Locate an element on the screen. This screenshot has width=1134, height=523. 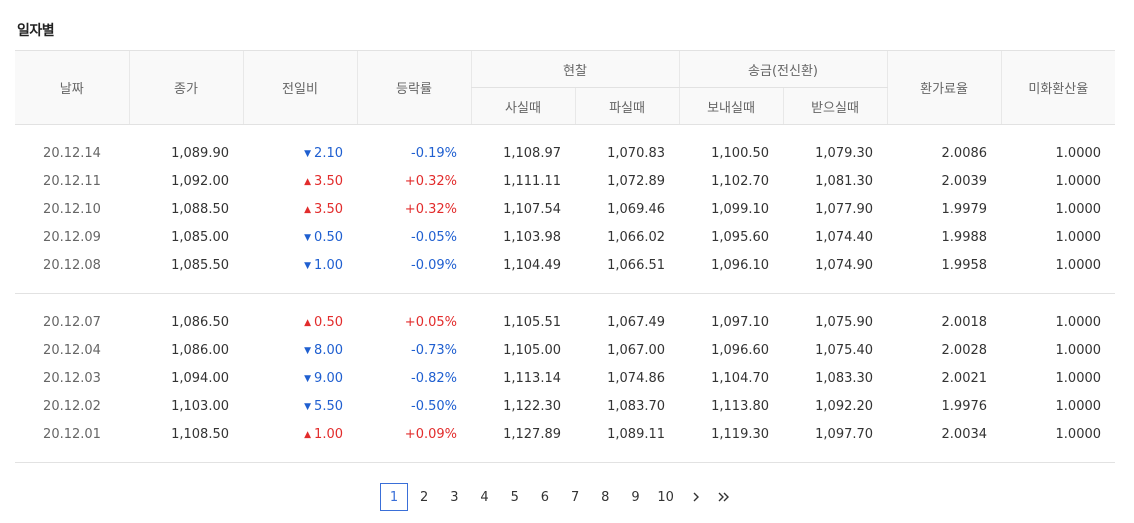
page-7-link: 7 is located at coordinates (575, 497).